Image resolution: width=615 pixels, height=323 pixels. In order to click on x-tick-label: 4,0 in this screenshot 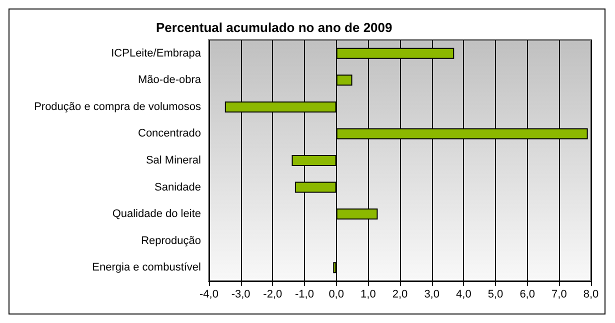, I will do `click(464, 294)`.